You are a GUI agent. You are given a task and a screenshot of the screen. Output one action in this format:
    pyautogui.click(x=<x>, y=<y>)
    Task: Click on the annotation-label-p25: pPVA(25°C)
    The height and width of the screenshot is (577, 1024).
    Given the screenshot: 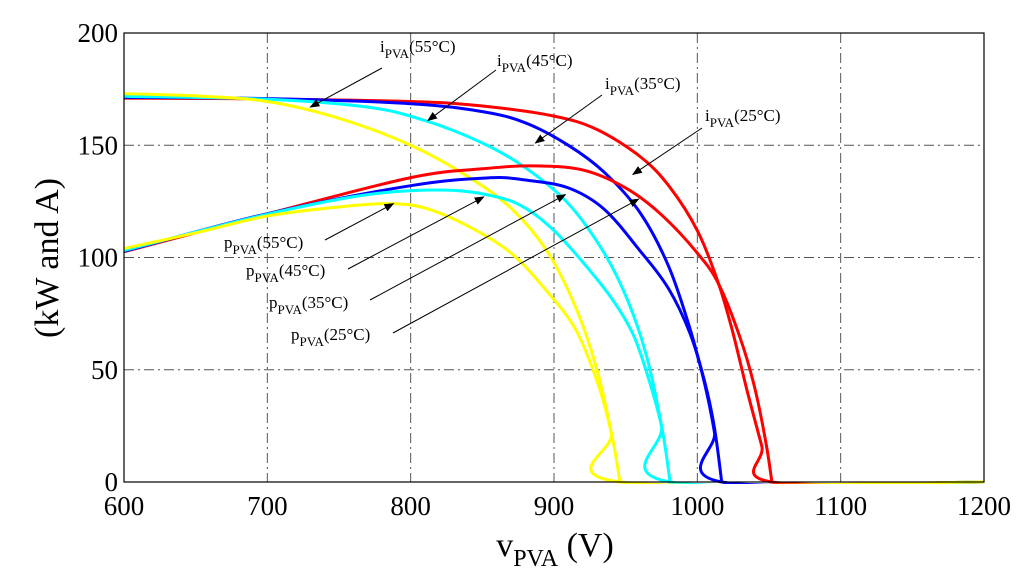 What is the action you would take?
    pyautogui.click(x=330, y=337)
    